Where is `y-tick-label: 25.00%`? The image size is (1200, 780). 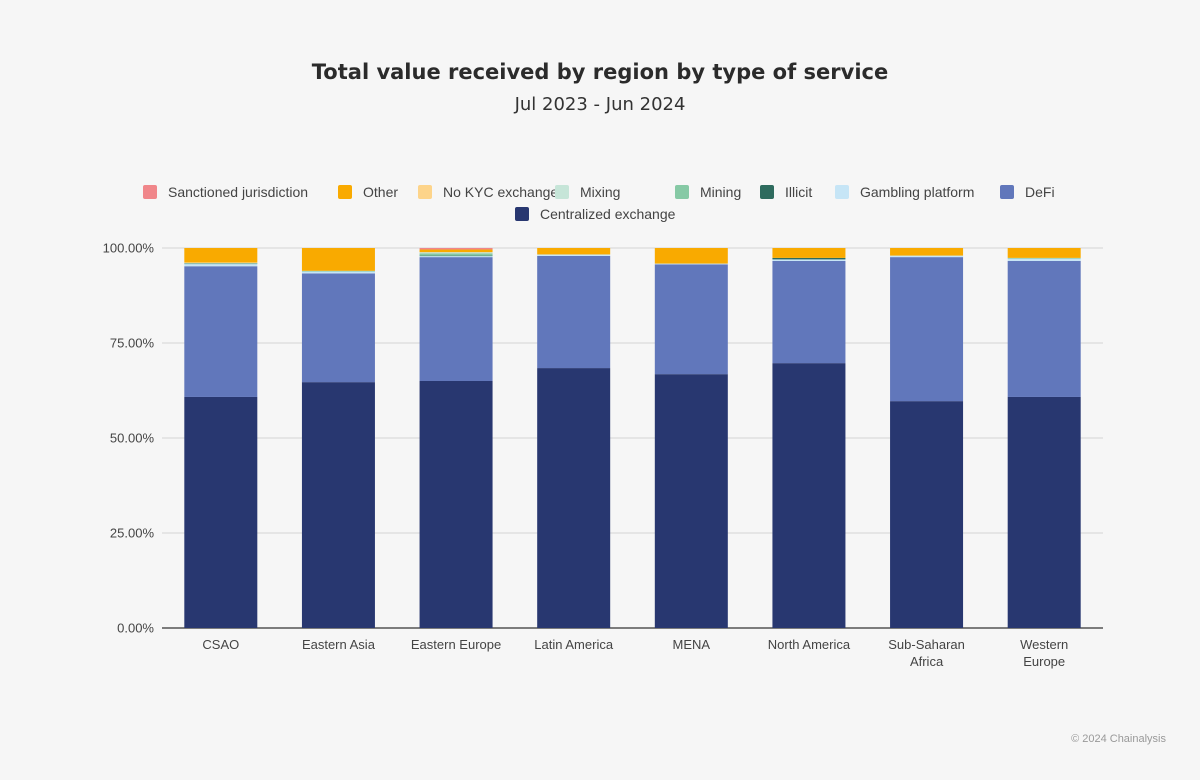 y-tick-label: 25.00% is located at coordinates (132, 533).